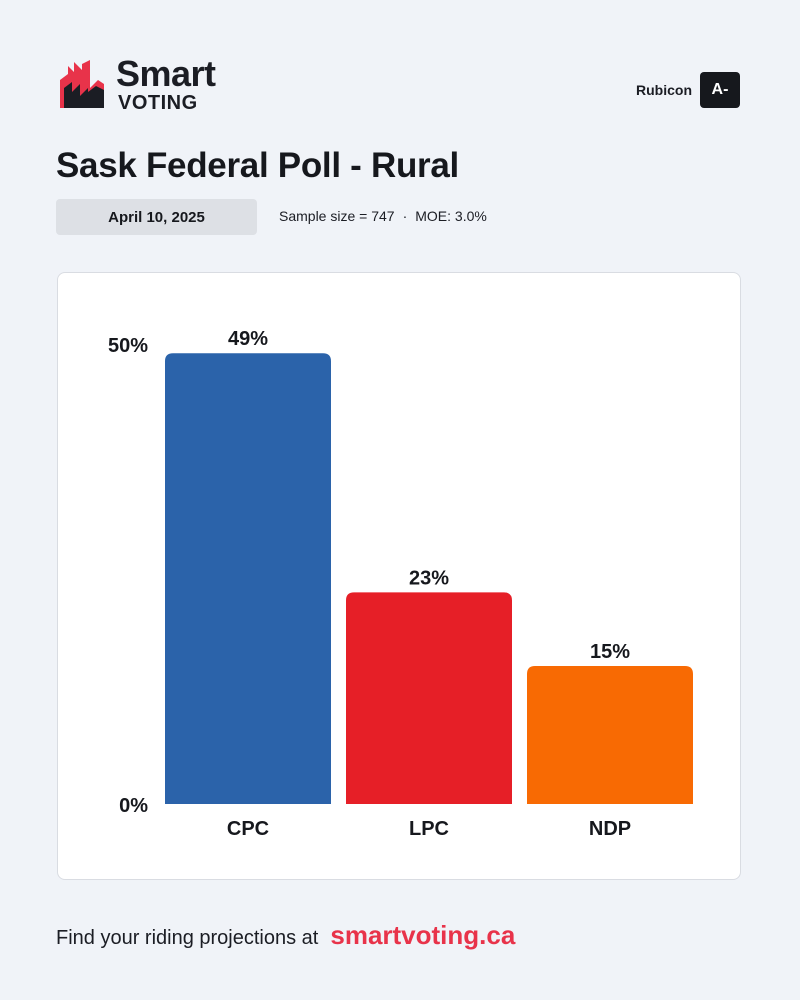  I want to click on poll-title: Sask Federal Poll - Rural, so click(257, 165).